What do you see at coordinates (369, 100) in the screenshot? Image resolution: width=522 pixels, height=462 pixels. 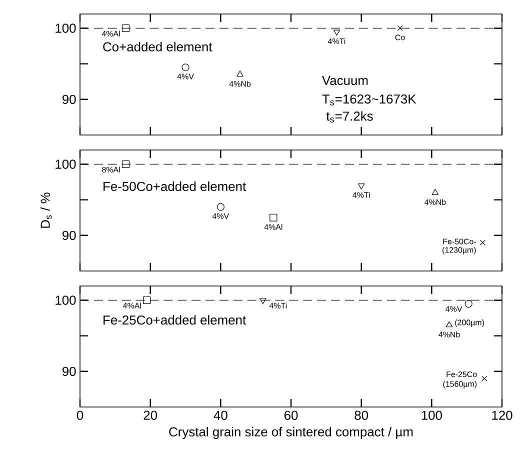 I see `annotation: T$_{s}$=1623~1673K` at bounding box center [369, 100].